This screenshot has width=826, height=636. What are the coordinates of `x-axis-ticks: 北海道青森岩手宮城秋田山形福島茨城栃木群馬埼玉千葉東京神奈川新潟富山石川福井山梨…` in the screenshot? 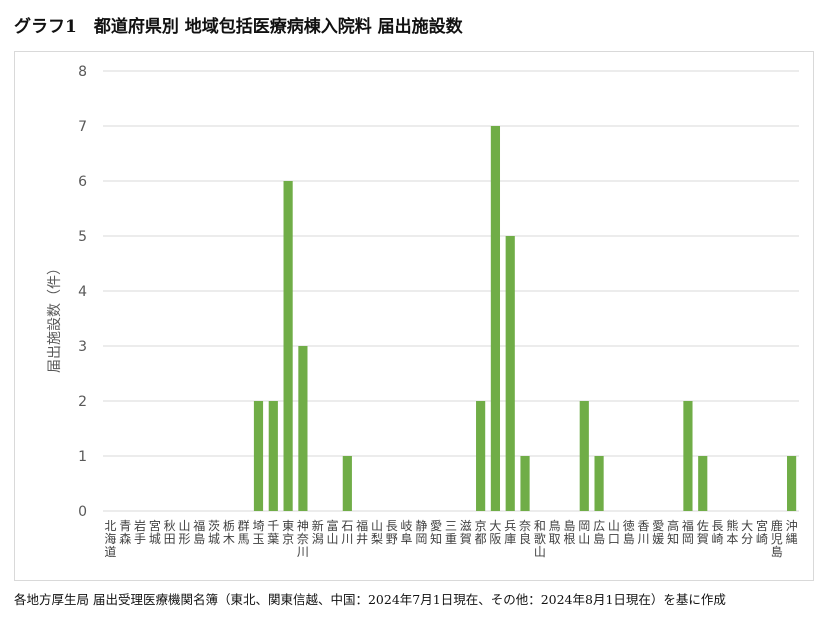 It's located at (450, 538).